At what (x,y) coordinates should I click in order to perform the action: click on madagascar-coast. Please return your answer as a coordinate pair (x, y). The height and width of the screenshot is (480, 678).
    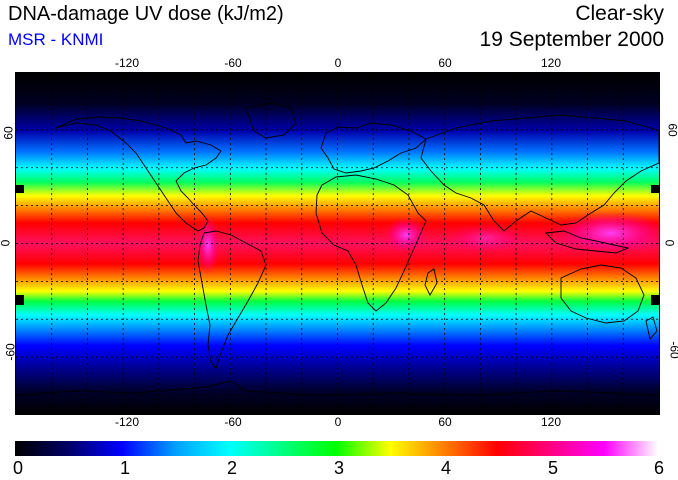
    Looking at the image, I should click on (431, 282).